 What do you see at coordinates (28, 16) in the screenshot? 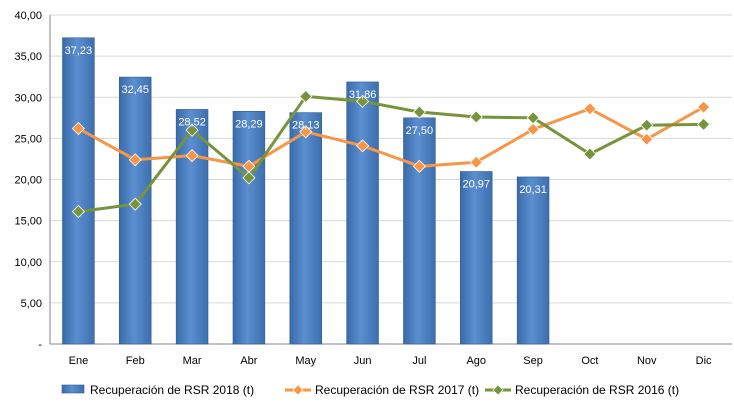
I see `y-tick-label: 40,00` at bounding box center [28, 16].